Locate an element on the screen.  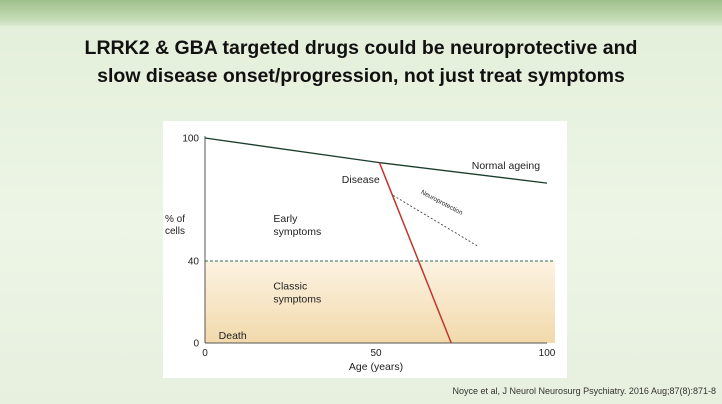
disease-label: Disease is located at coordinates (361, 180).